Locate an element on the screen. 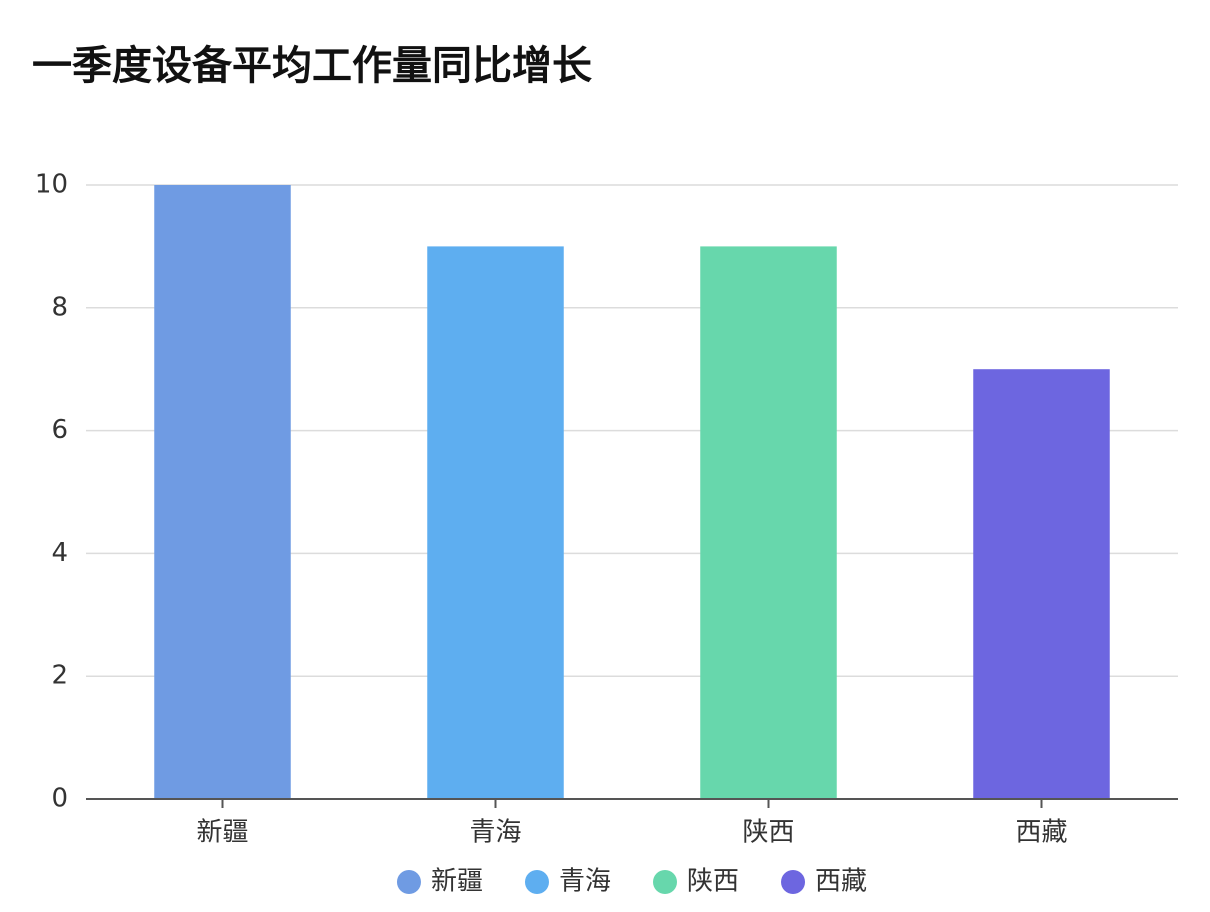 The height and width of the screenshot is (912, 1210). y-tick-label: 6 is located at coordinates (59, 430).